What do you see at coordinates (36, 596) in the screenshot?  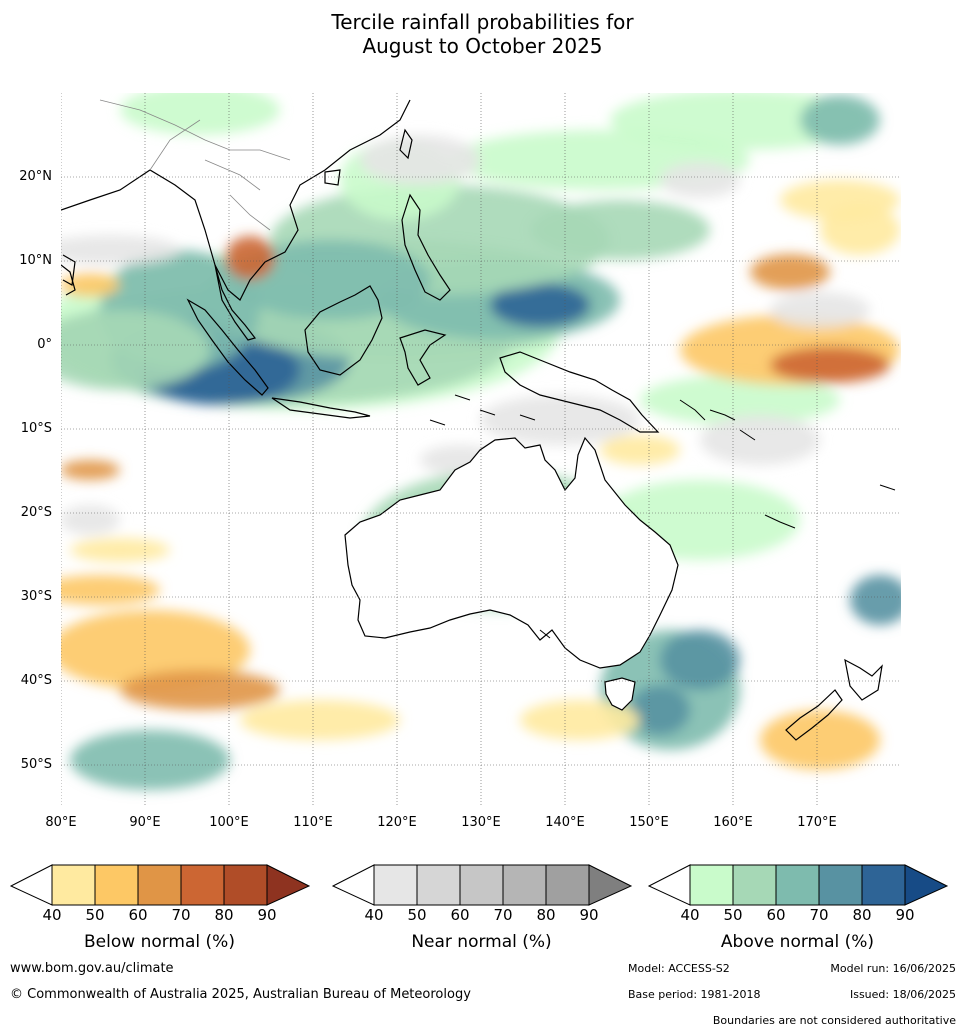 I see `latitude-label: 30°S` at bounding box center [36, 596].